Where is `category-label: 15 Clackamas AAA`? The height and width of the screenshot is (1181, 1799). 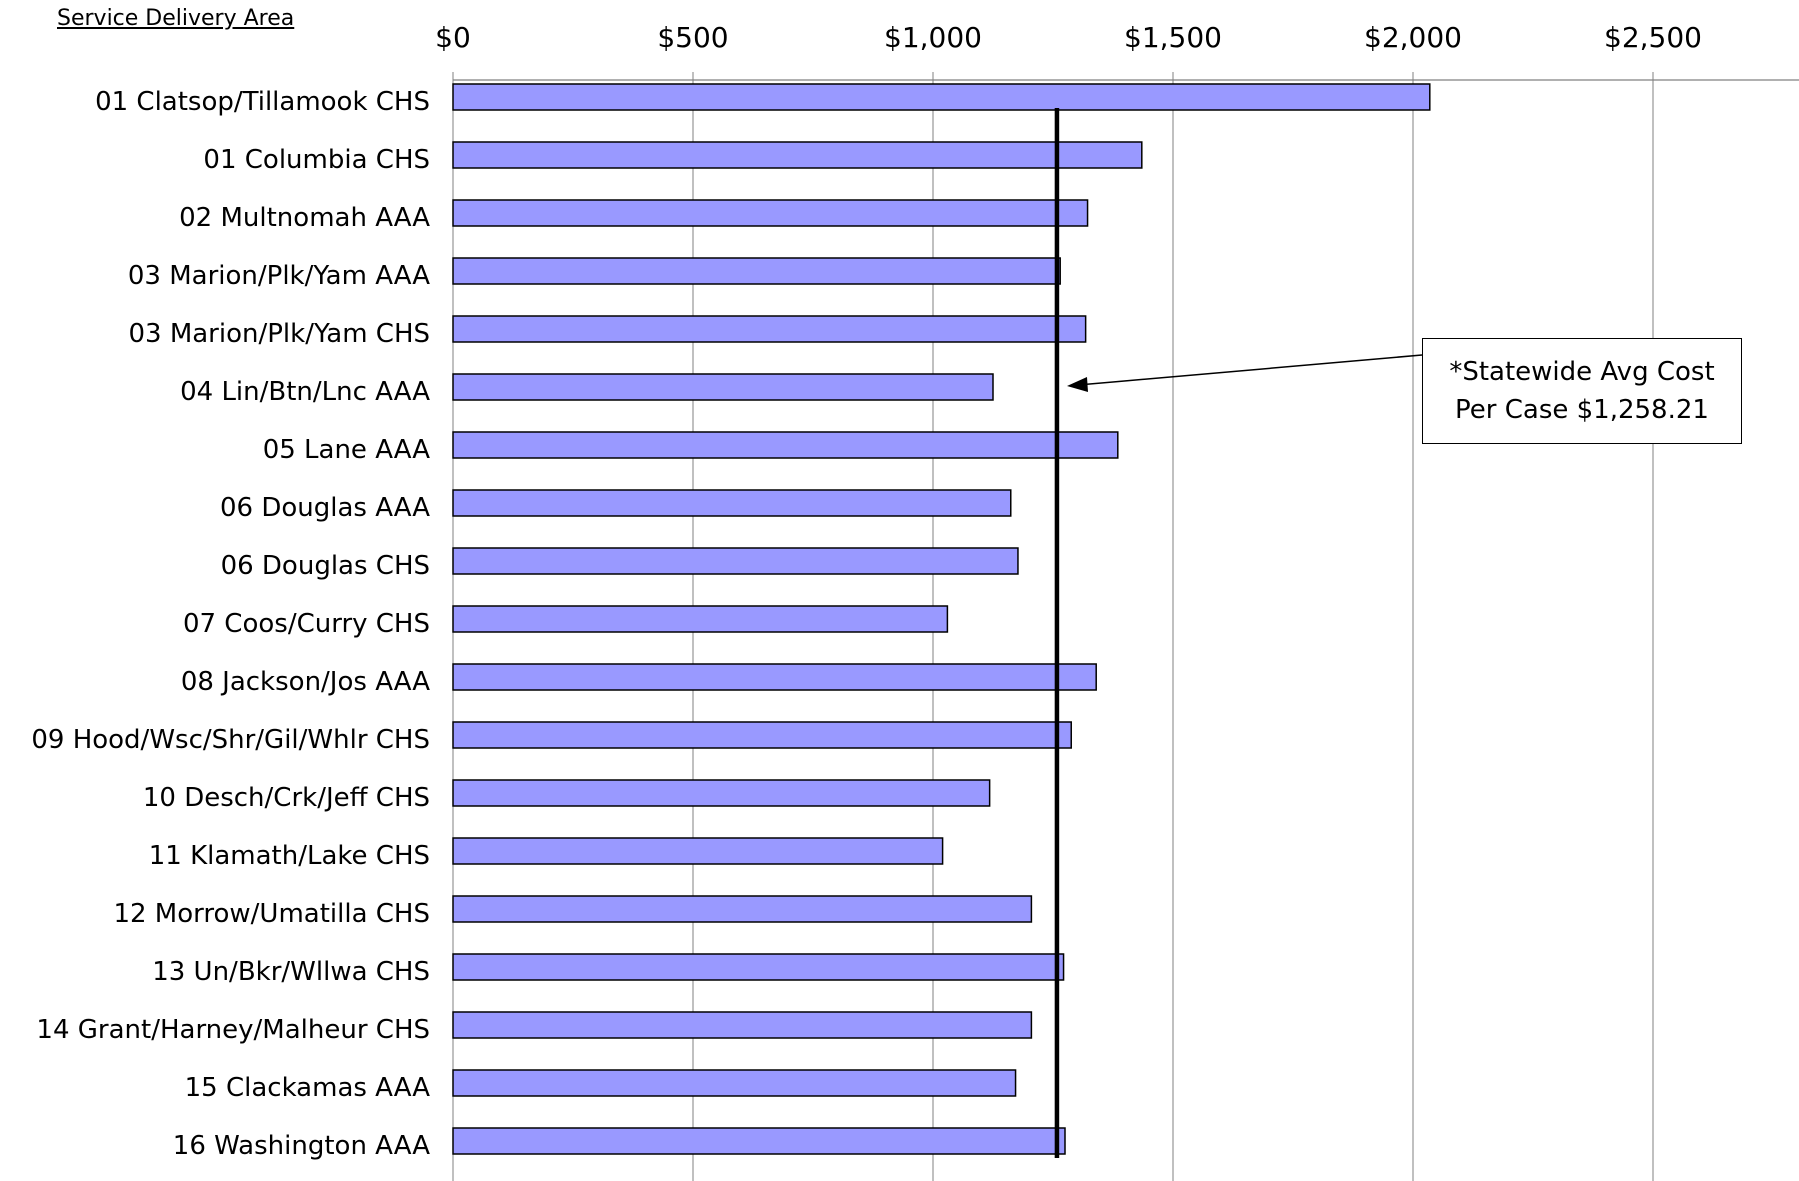 category-label: 15 Clackamas AAA is located at coordinates (308, 1088).